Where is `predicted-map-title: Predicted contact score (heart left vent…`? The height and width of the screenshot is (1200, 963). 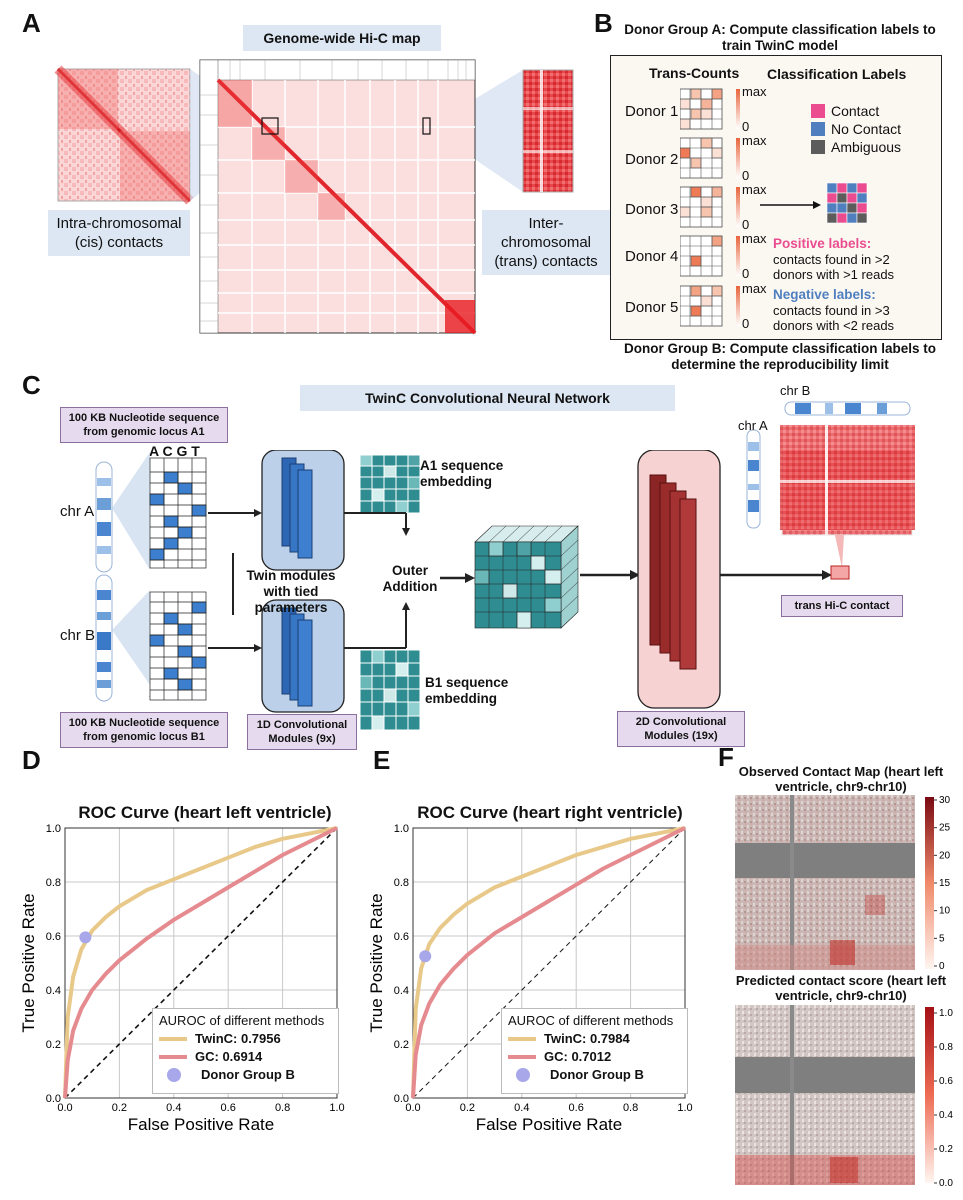 predicted-map-title: Predicted contact score (heart left vent… is located at coordinates (841, 988).